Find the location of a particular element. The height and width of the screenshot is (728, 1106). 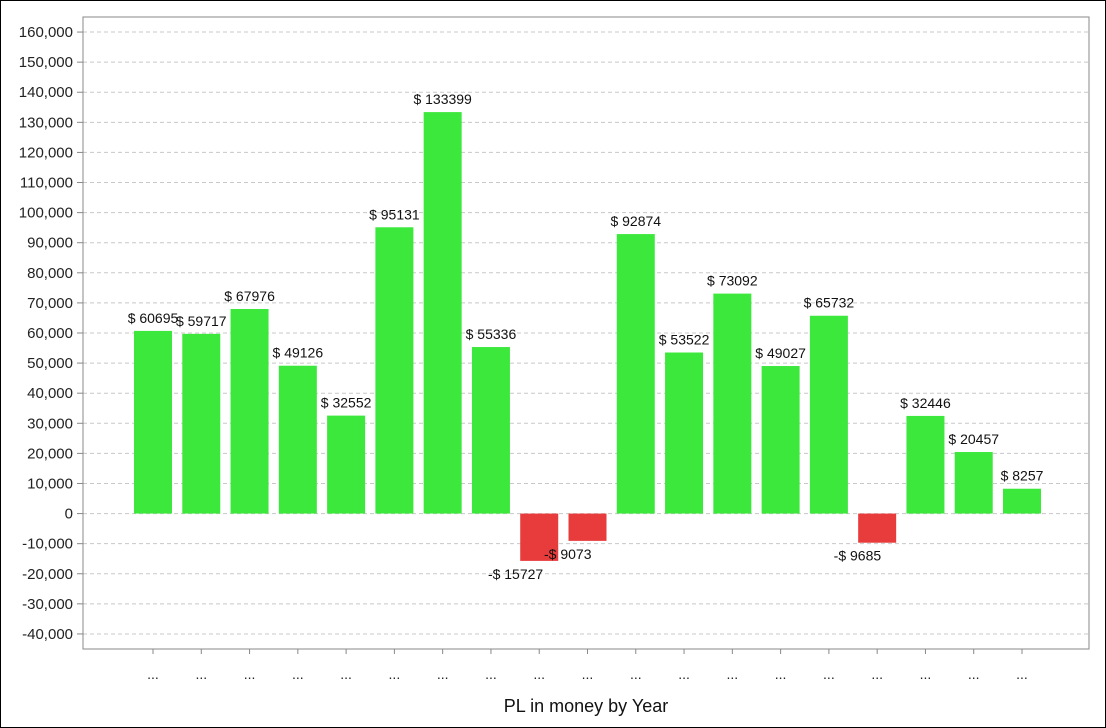

y-tick-label: 20,000 is located at coordinates (50, 453).